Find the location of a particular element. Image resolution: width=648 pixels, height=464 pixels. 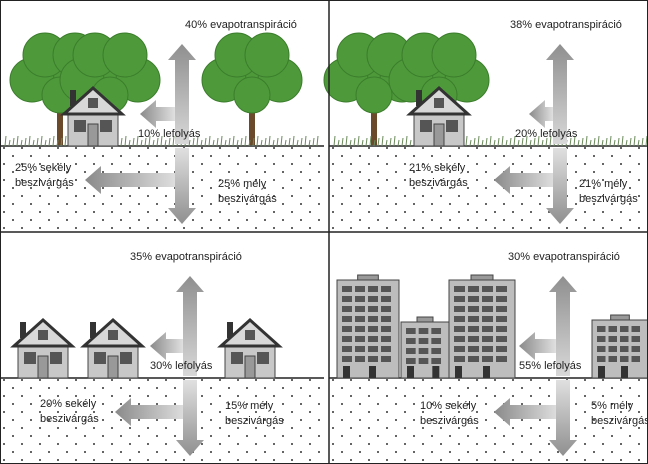

house-chimney is located at coordinates (73, 98).